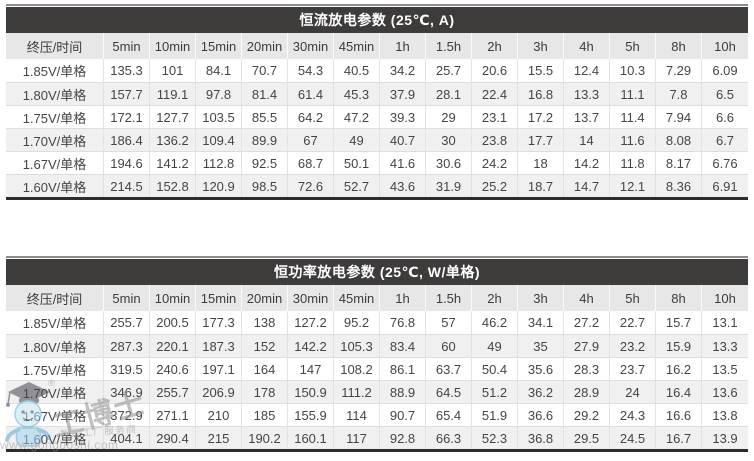 The width and height of the screenshot is (754, 461). Describe the element at coordinates (55, 94) in the screenshot. I see `row-label: 1.80V/单格` at that location.